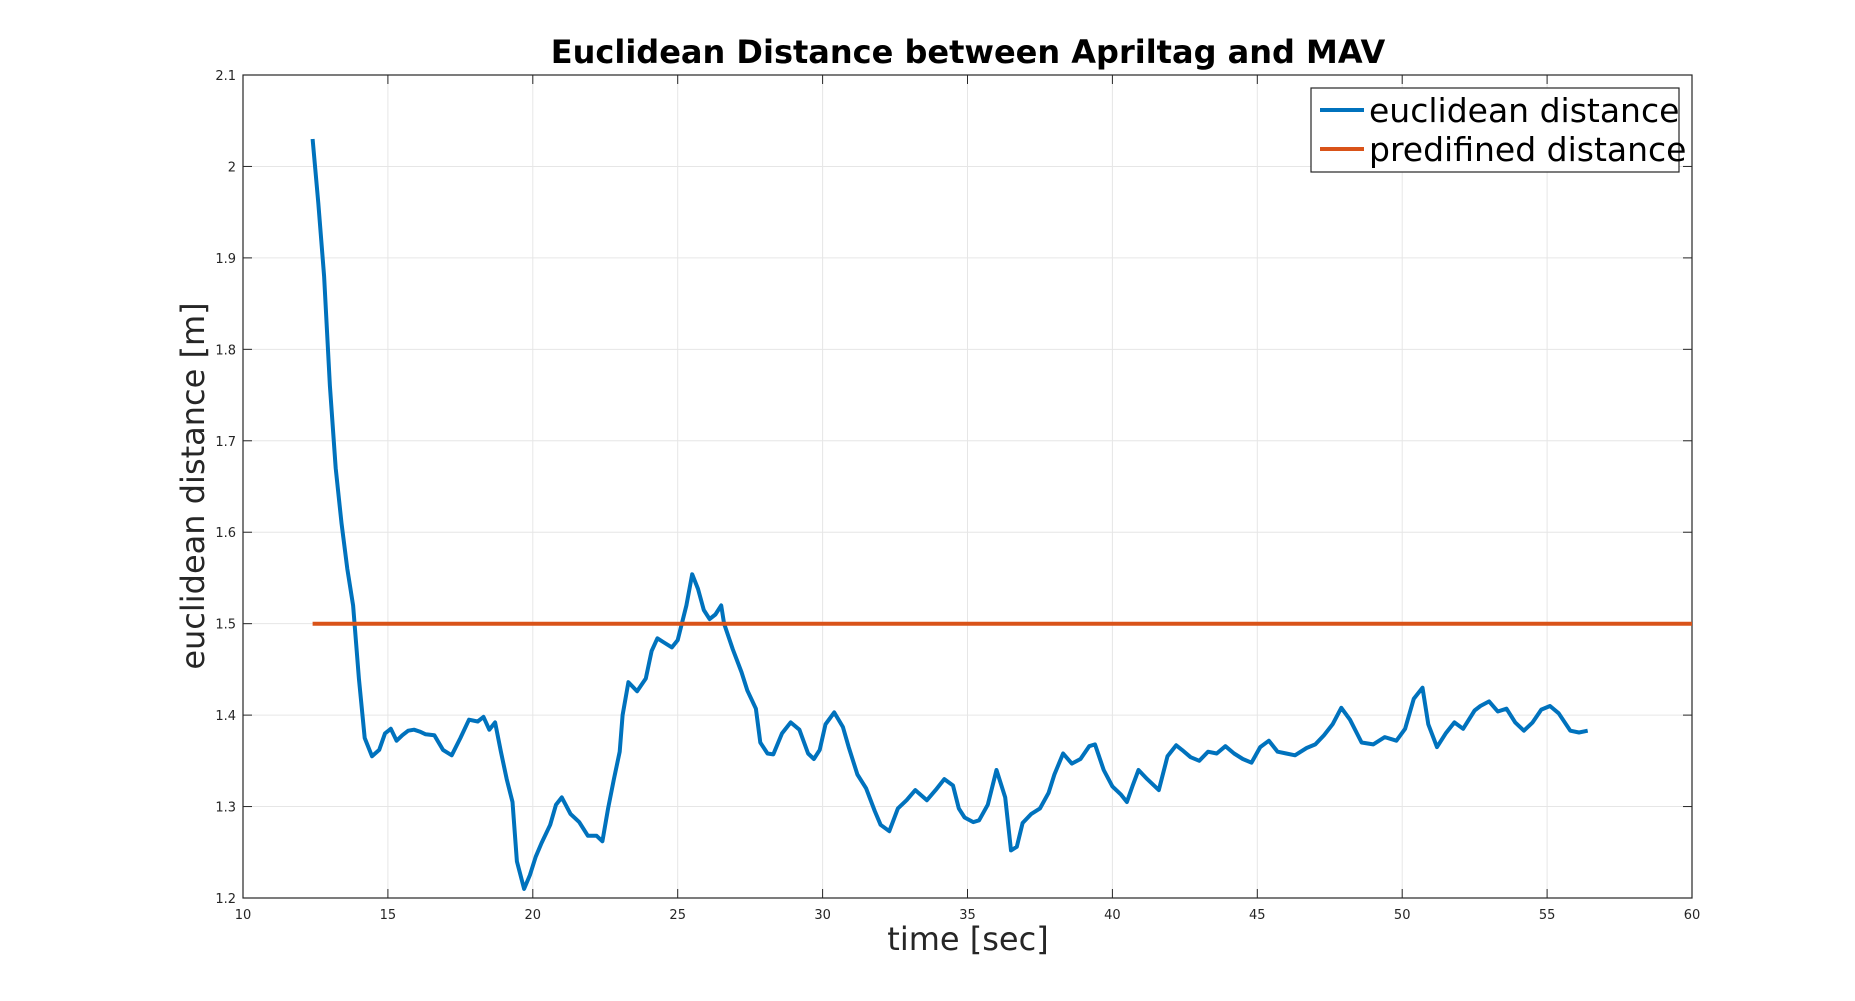  I want to click on y-tick-label: 1.2, so click(225, 899).